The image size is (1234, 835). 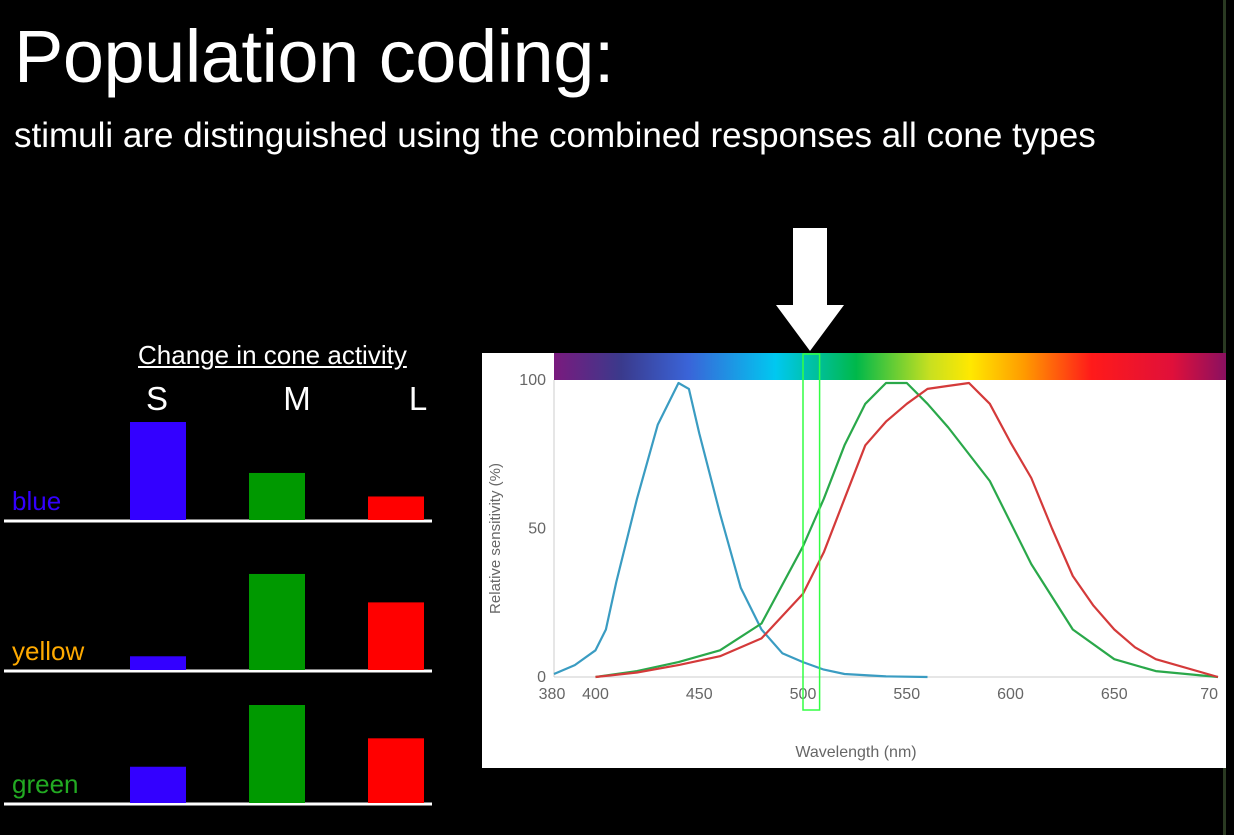 What do you see at coordinates (277, 496) in the screenshot?
I see `bar-blue-m` at bounding box center [277, 496].